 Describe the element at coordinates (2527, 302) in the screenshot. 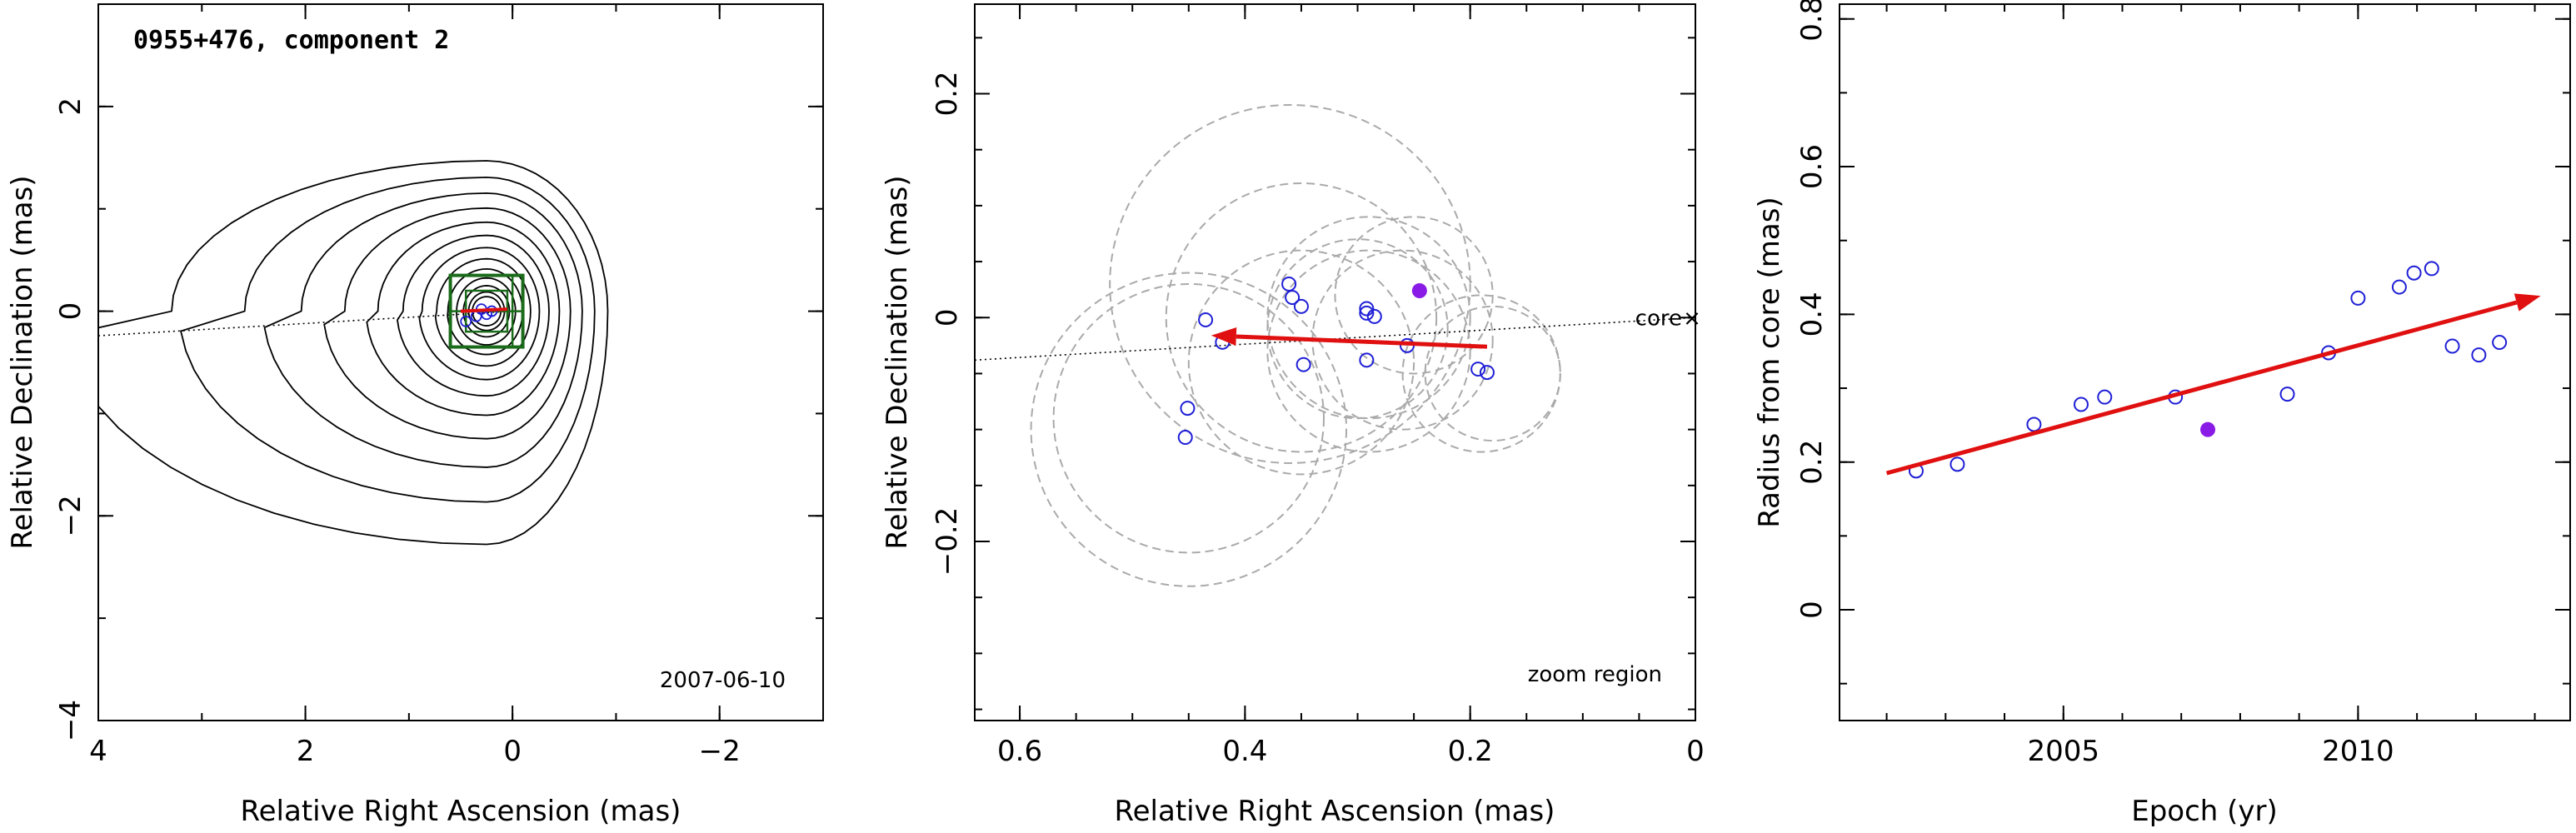

I see `fit-arrow-head` at that location.